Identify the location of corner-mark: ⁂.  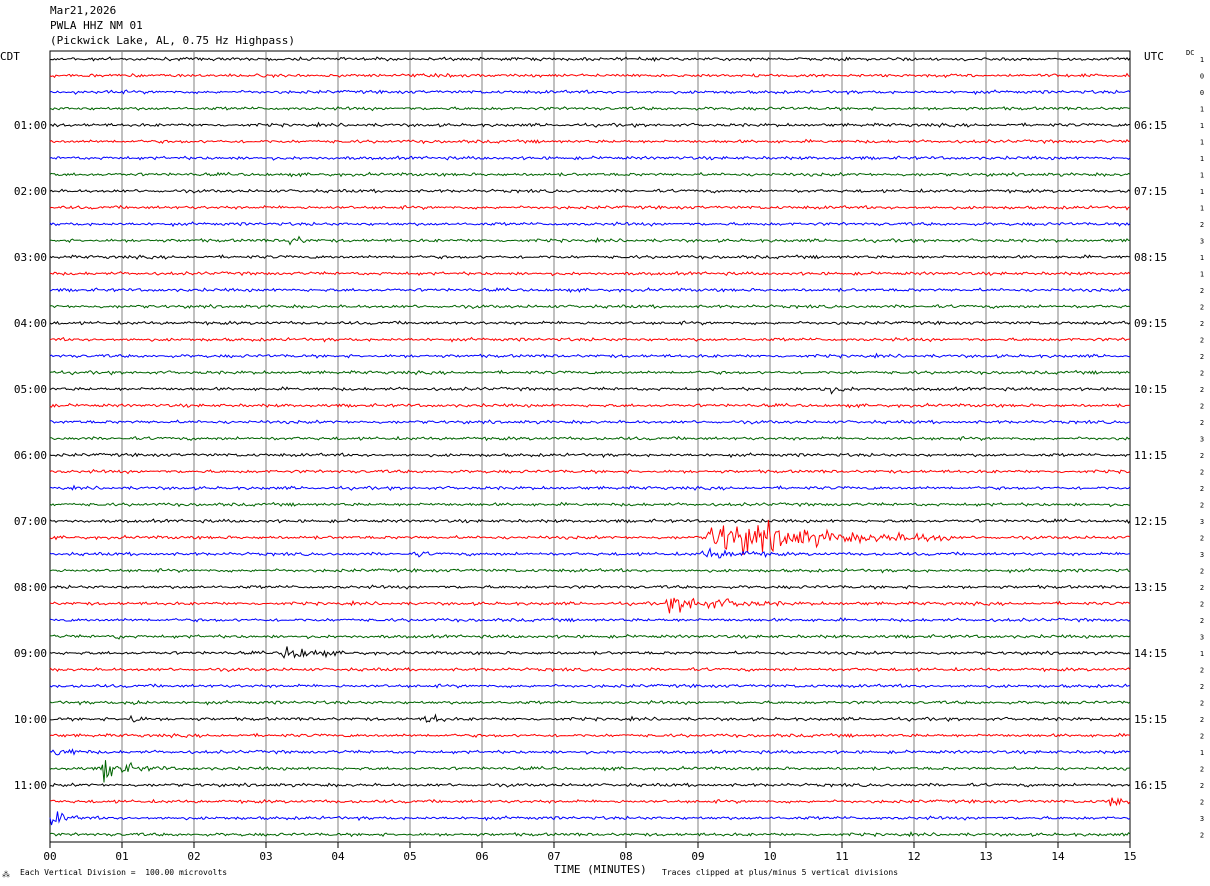
(6, 874).